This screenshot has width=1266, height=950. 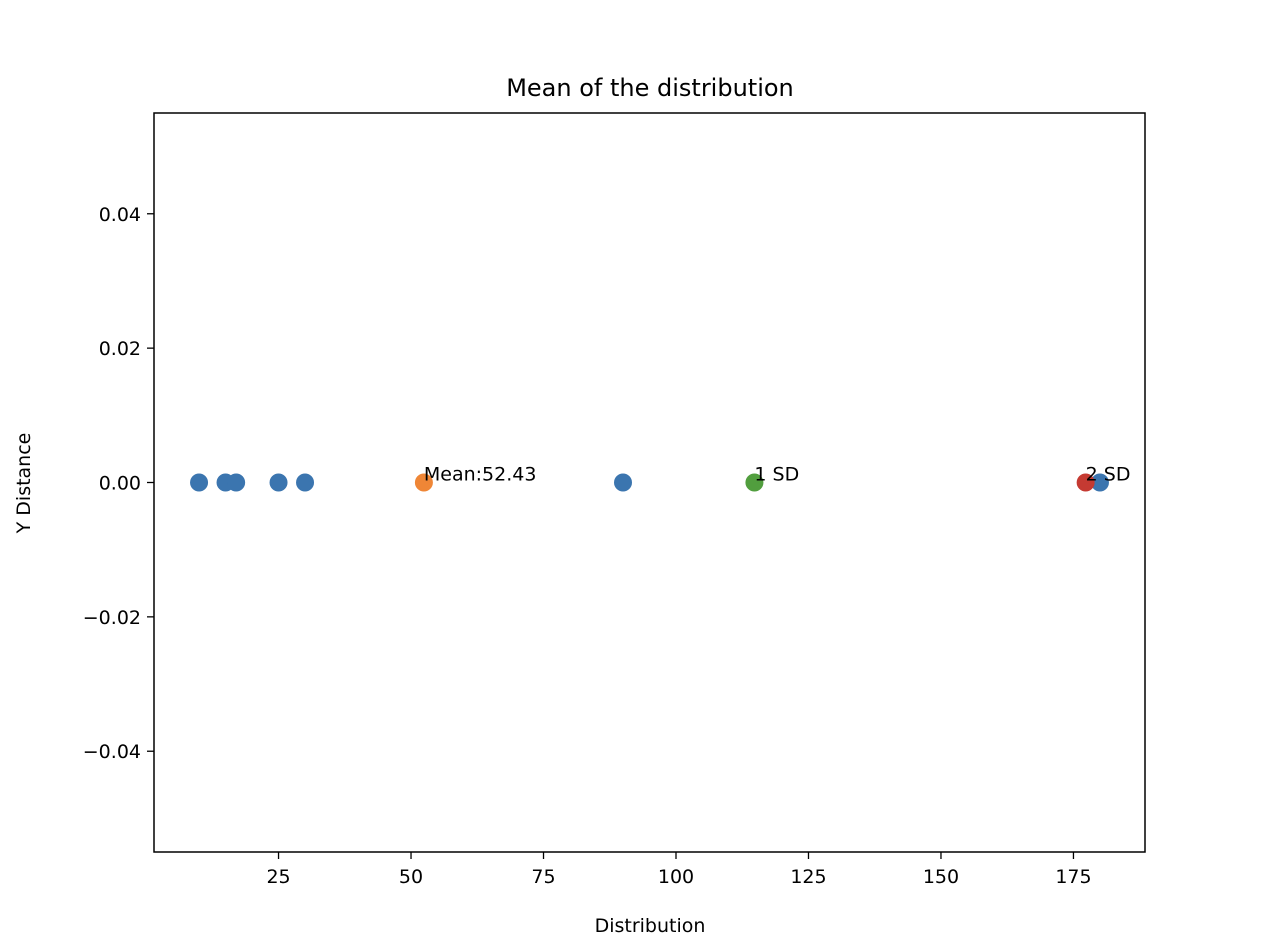 I want to click on annotation-label: 2 SD, so click(x=1108, y=475).